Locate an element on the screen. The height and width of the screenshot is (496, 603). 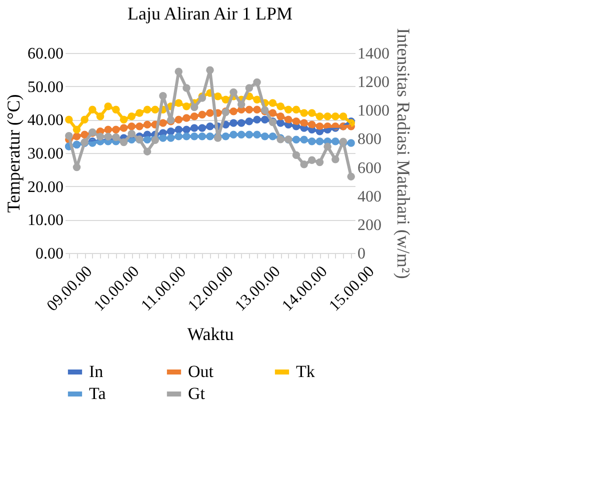
legend-label: Out is located at coordinates (201, 371).